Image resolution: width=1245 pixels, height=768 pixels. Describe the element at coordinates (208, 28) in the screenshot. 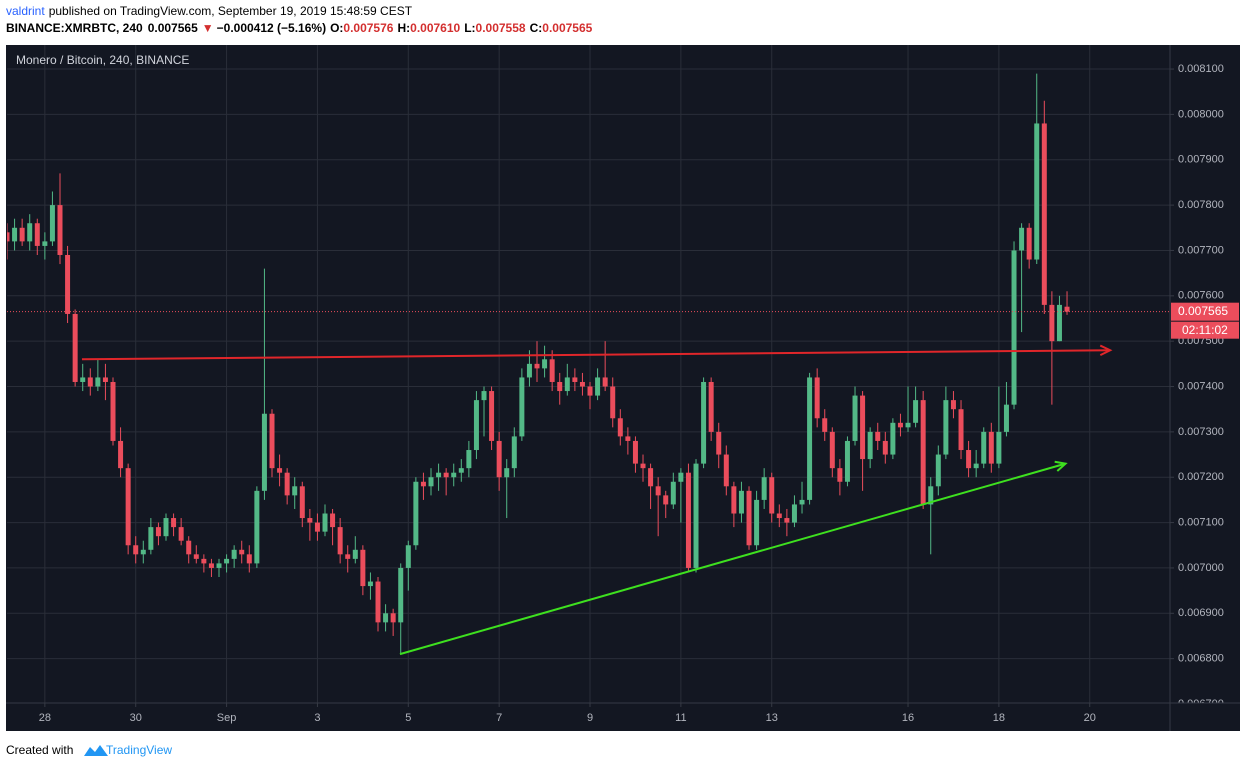

I see `arrow: ▼` at that location.